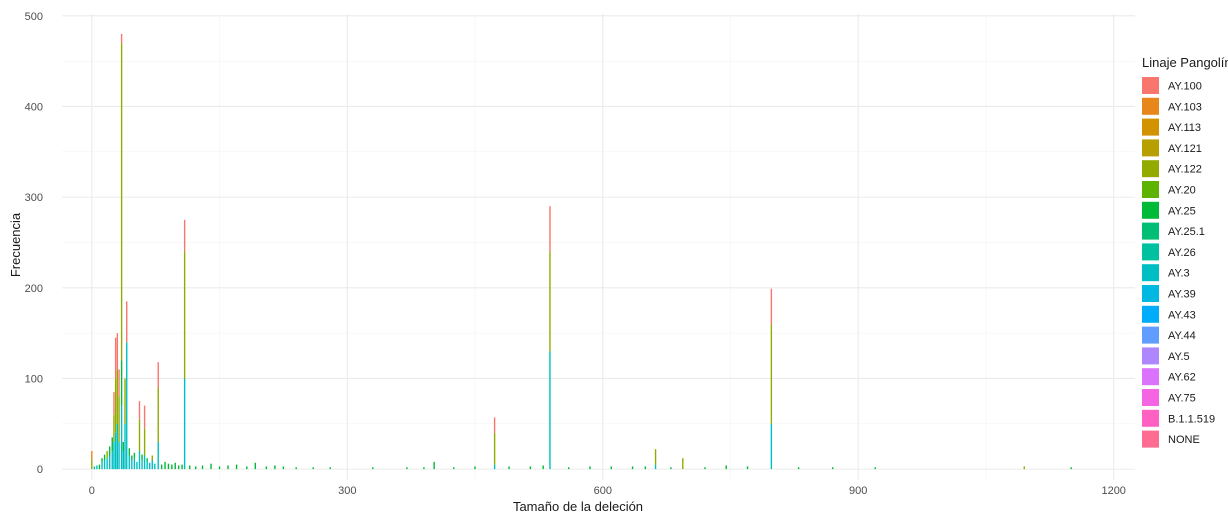 The width and height of the screenshot is (1228, 522). Describe the element at coordinates (1182, 295) in the screenshot. I see `legend-label: AY.39` at that location.